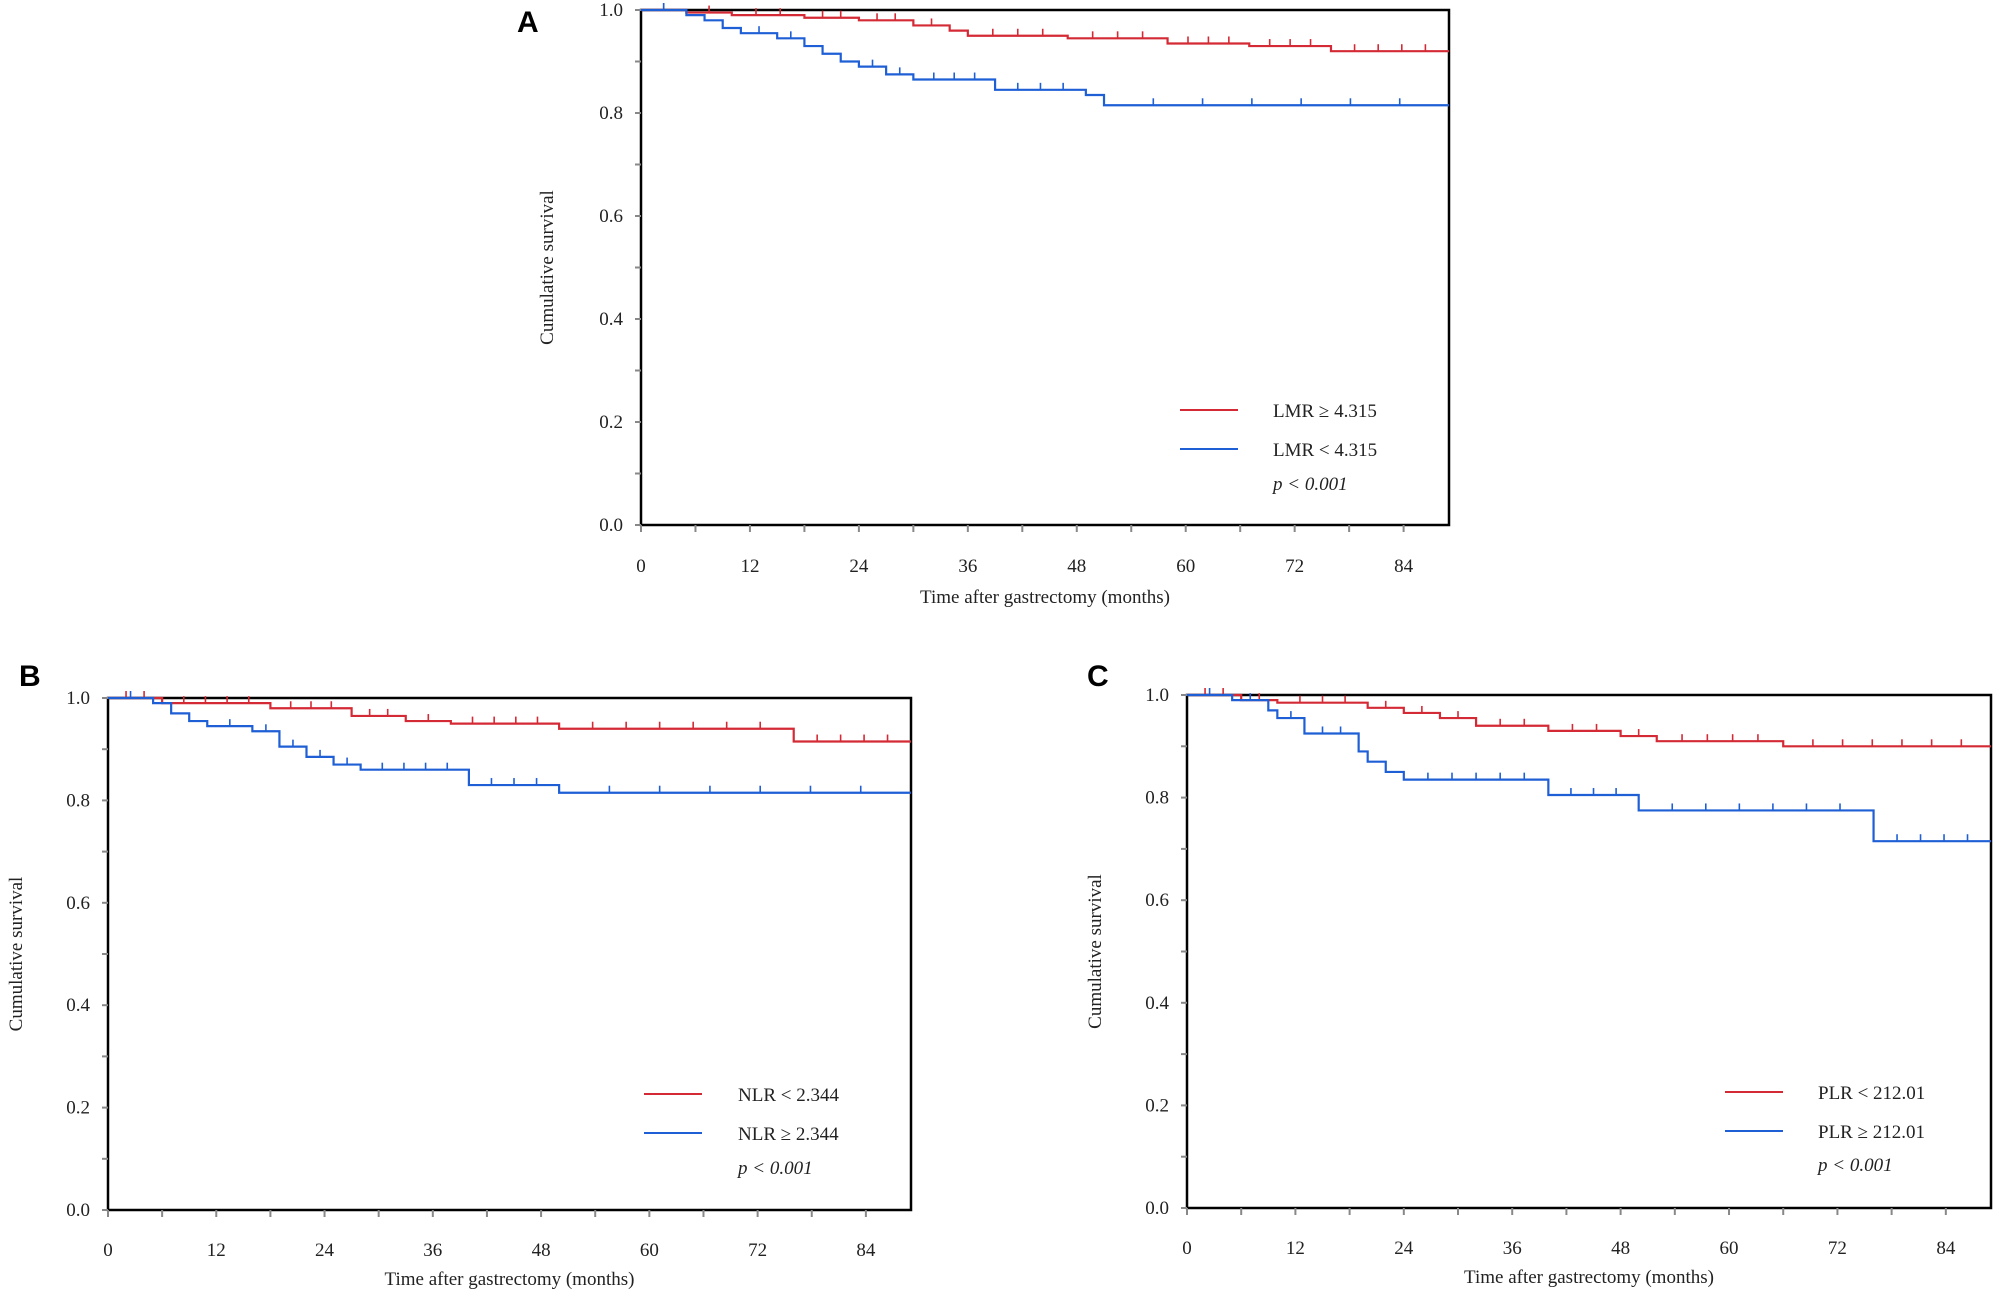  I want to click on legend-label: LMR < 4.315, so click(1325, 450).